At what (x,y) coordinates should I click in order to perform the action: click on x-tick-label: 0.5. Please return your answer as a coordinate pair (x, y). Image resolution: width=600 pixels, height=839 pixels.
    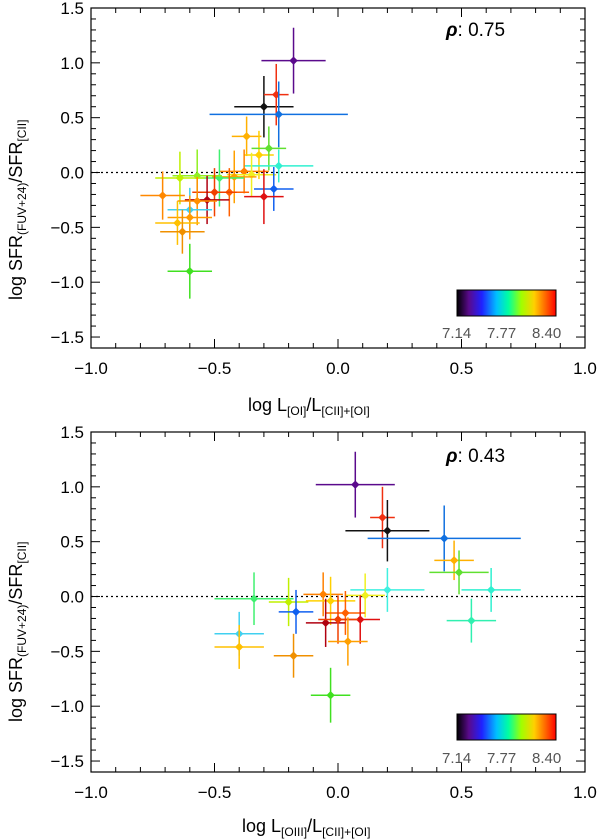
    Looking at the image, I should click on (462, 368).